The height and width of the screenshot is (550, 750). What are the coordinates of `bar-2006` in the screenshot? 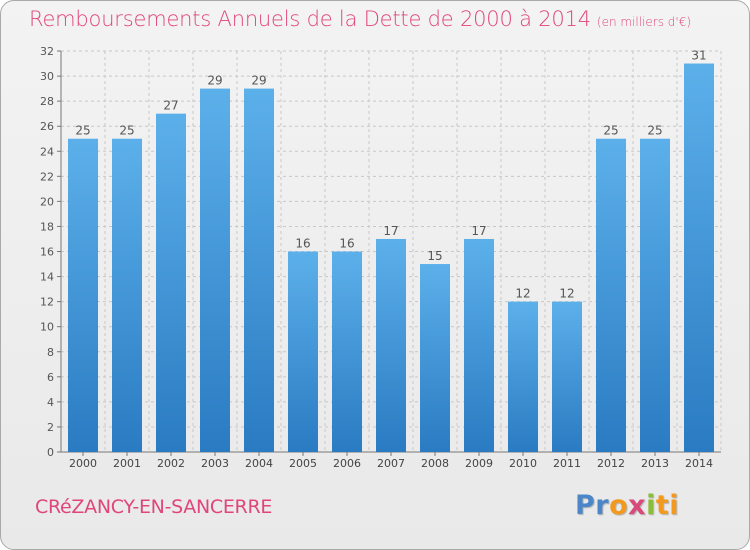 It's located at (347, 351).